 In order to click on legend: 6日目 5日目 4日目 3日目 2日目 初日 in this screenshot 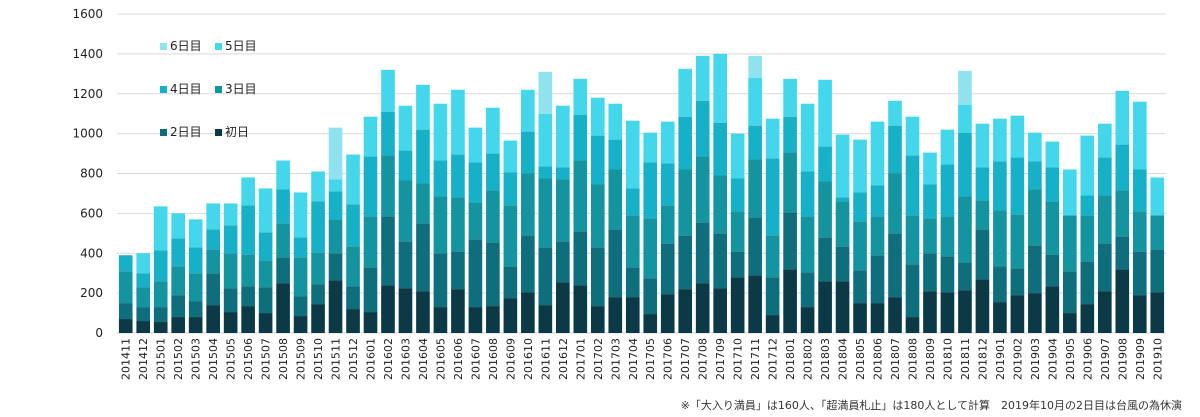, I will do `click(208, 89)`.